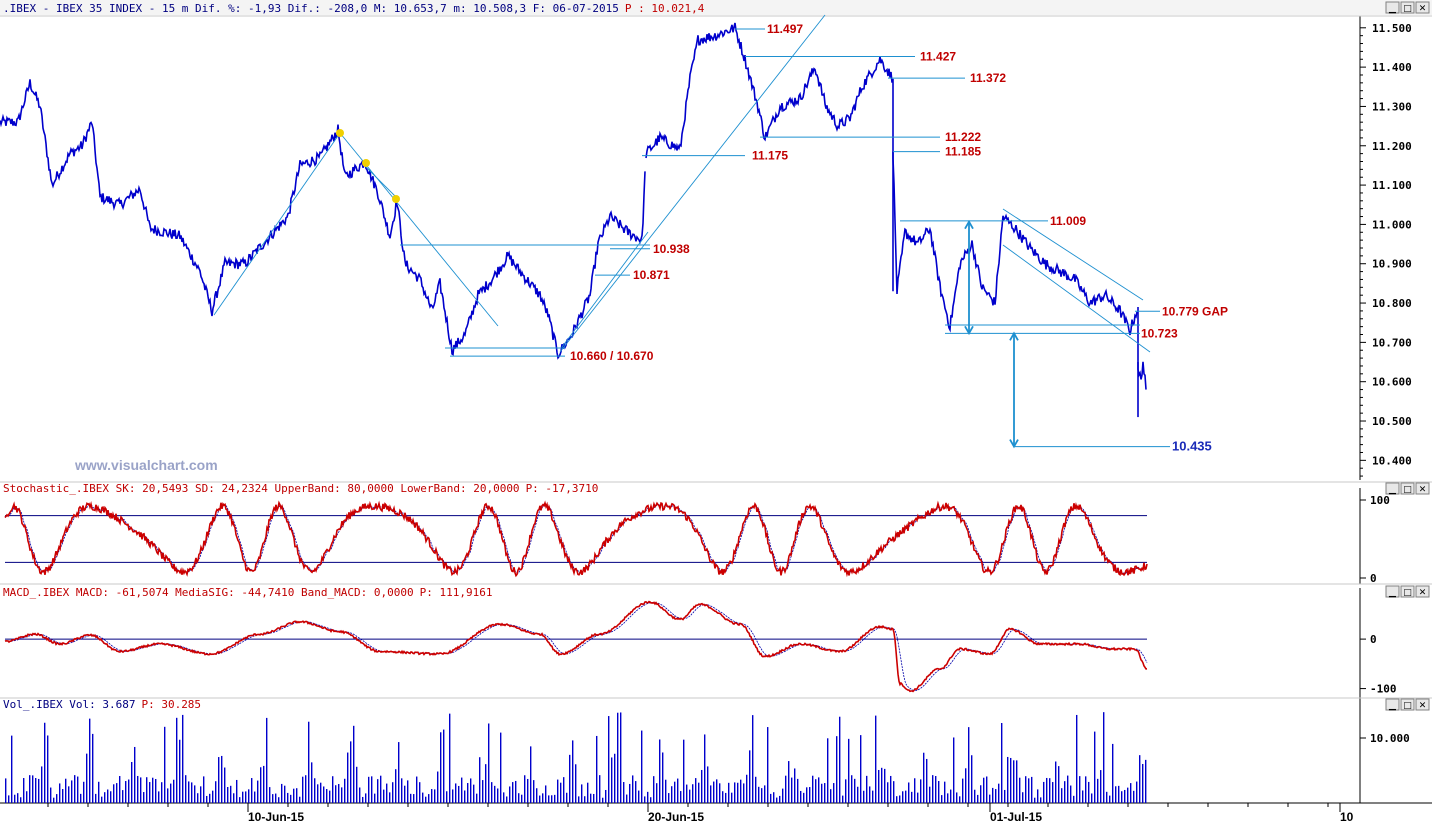  Describe the element at coordinates (963, 152) in the screenshot. I see `level-label: 11.185` at that location.